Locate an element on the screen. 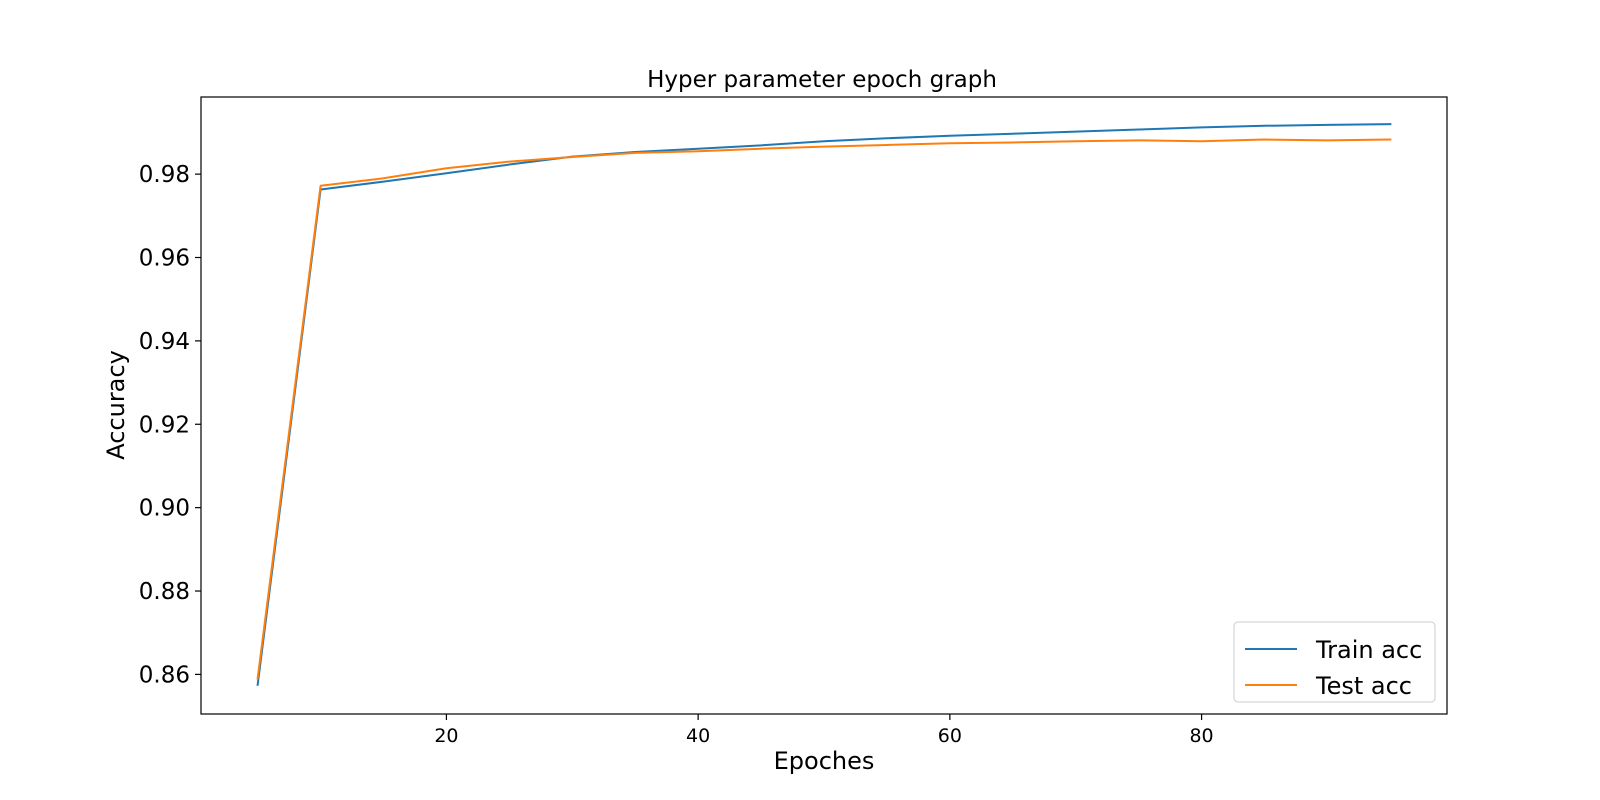 The image size is (1600, 800). y-tick-label: 0.92 is located at coordinates (164, 425).